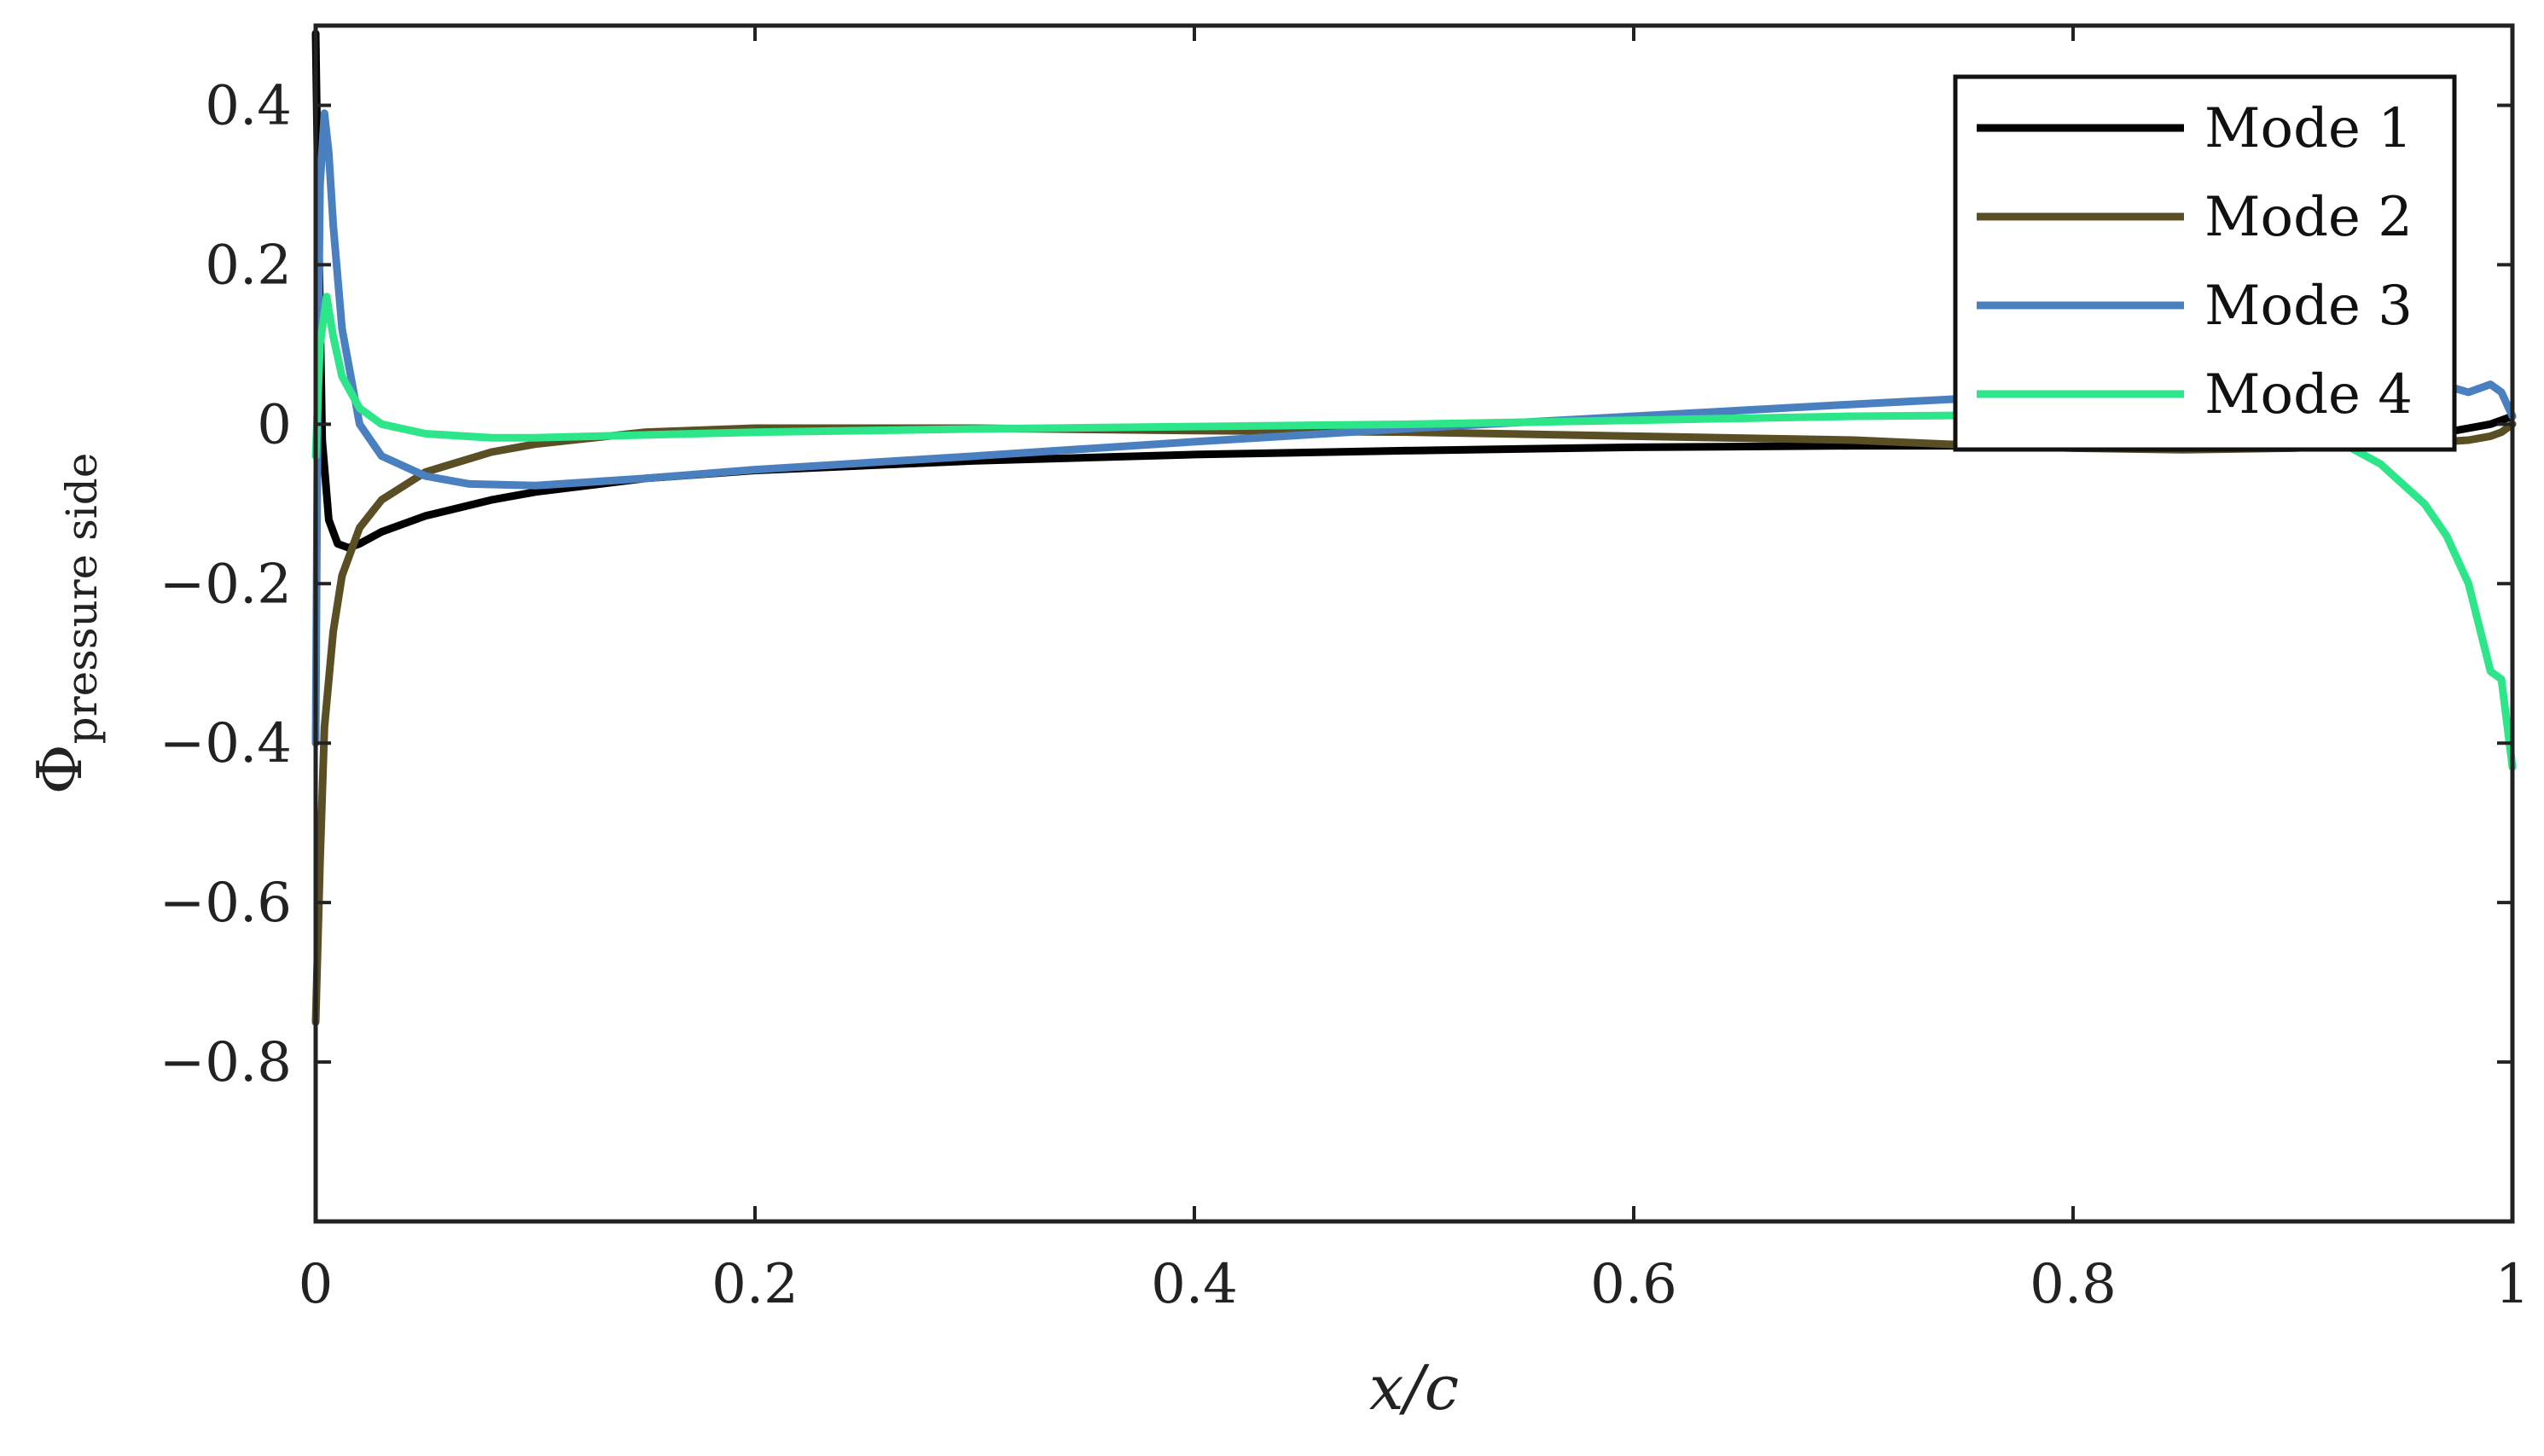 Image resolution: width=2544 pixels, height=1456 pixels. What do you see at coordinates (226, 743) in the screenshot?
I see `y-tick-label: −0.4` at bounding box center [226, 743].